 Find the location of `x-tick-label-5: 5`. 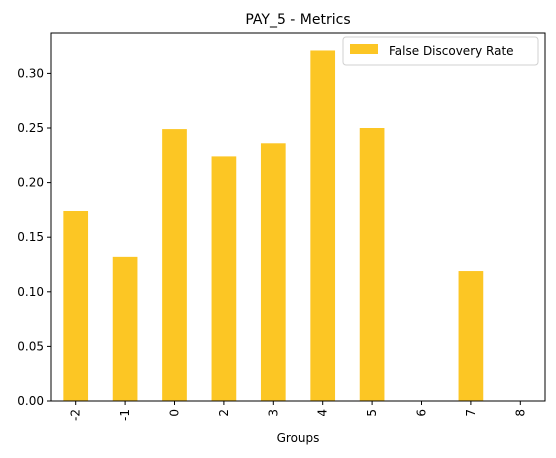

x-tick-label-5: 5 is located at coordinates (372, 413).